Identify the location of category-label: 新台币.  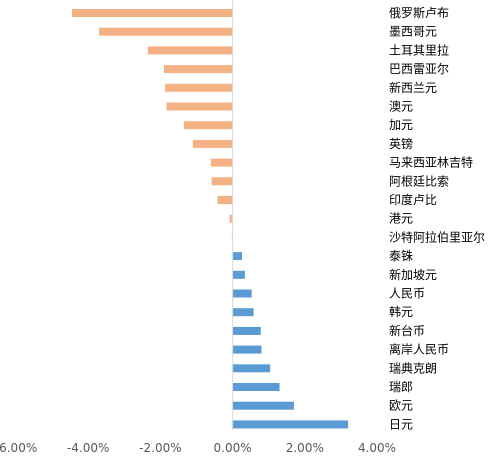
(407, 330).